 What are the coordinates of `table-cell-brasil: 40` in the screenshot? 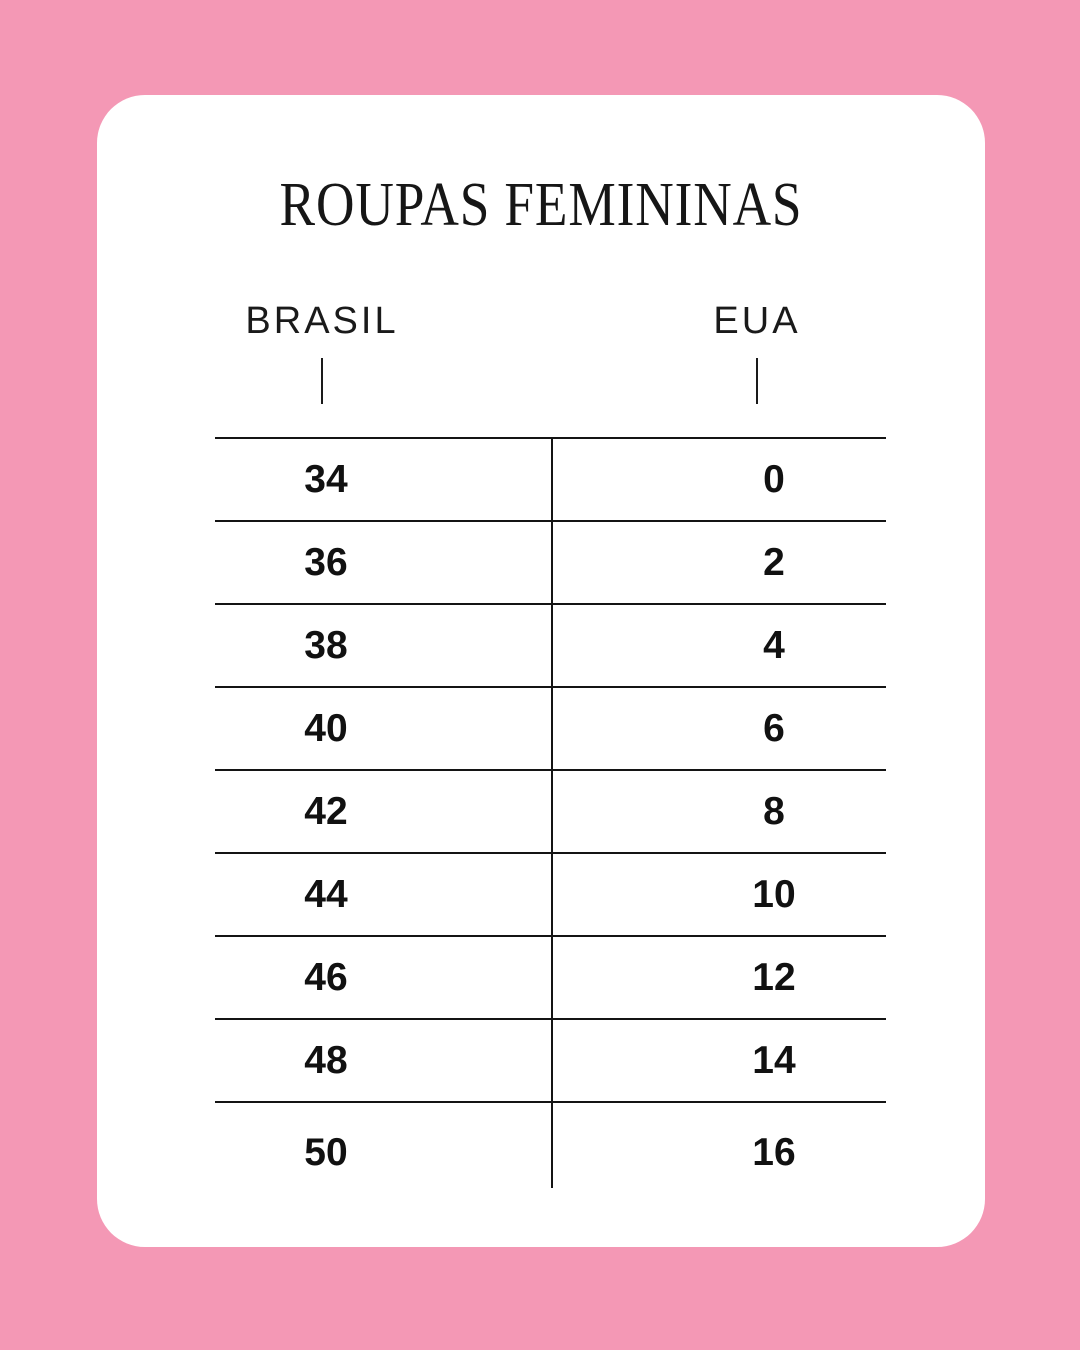 It's located at (383, 728).